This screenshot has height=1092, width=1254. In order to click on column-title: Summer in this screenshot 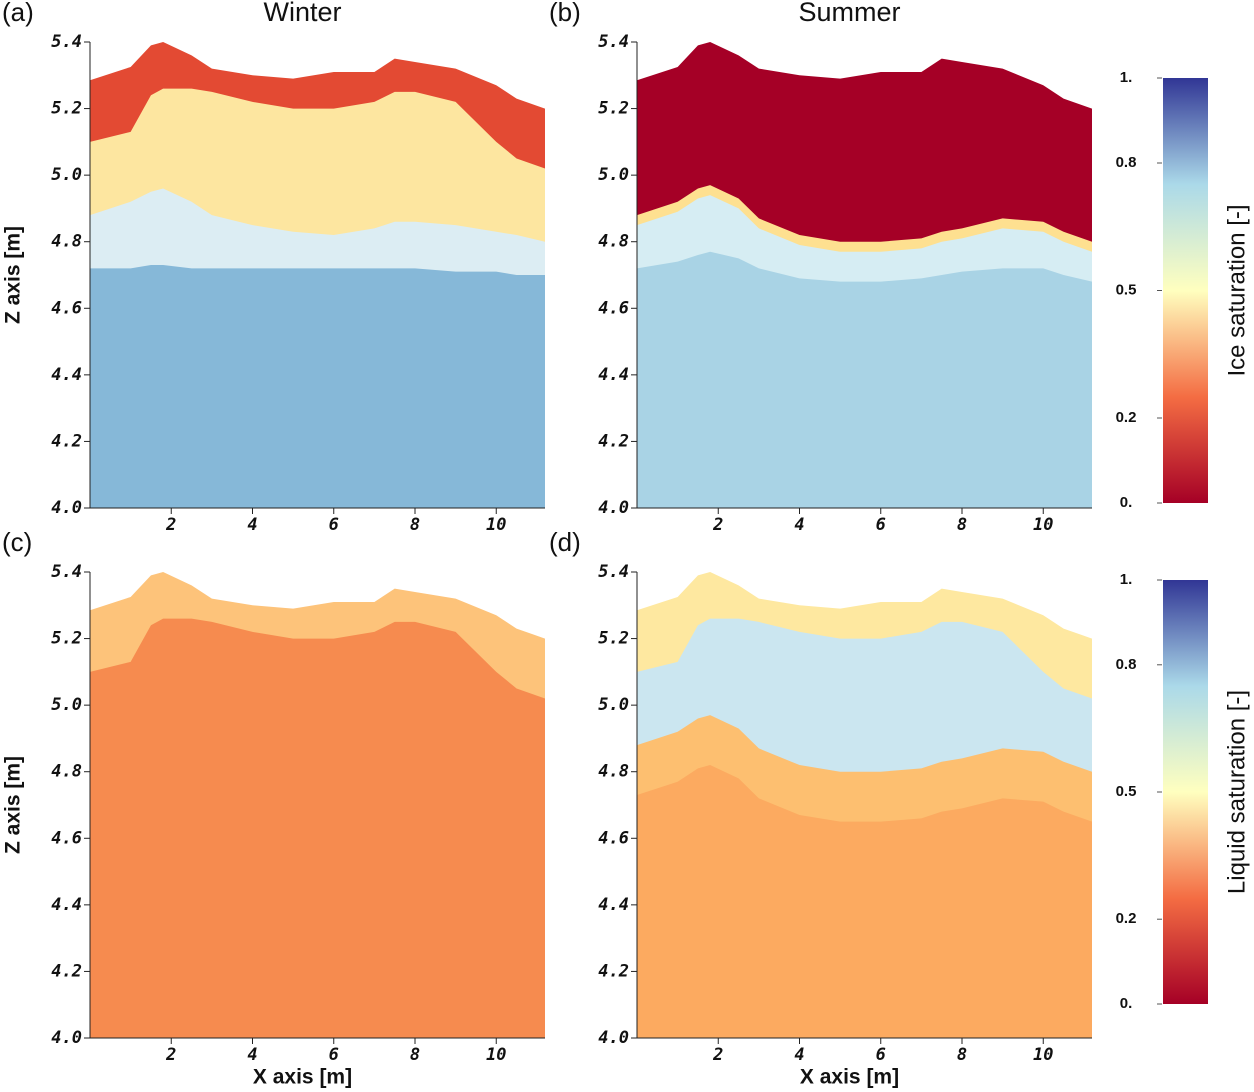, I will do `click(849, 13)`.